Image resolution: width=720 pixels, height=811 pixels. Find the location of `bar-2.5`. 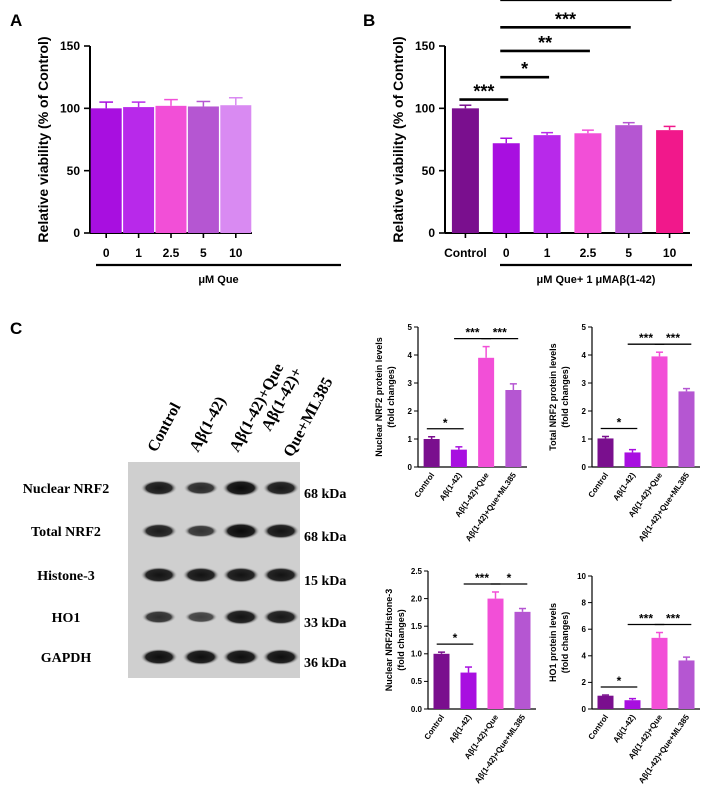

bar-2.5 is located at coordinates (171, 169).